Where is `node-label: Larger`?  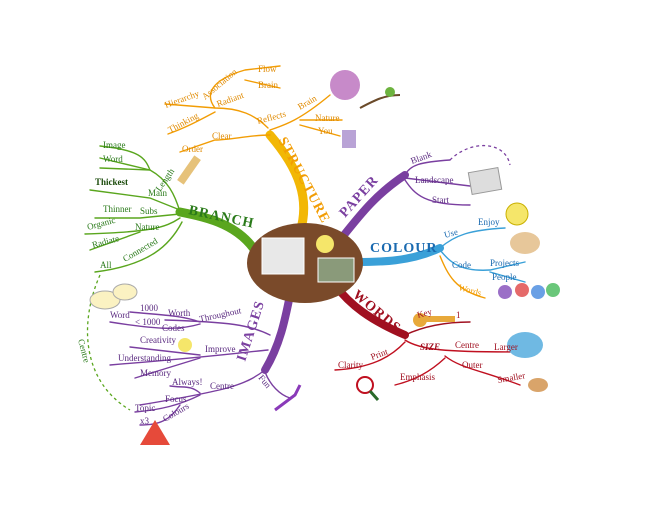 node-label: Larger is located at coordinates (506, 347).